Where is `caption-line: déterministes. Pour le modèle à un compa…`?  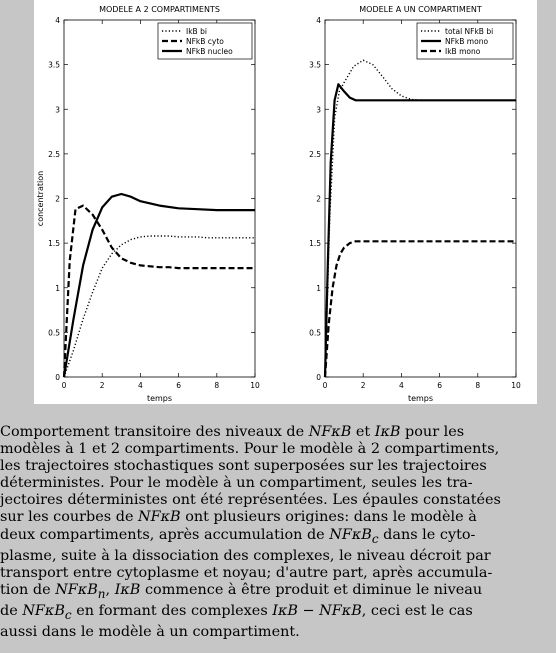 caption-line: déterministes. Pour le modèle à un compa… is located at coordinates (236, 483).